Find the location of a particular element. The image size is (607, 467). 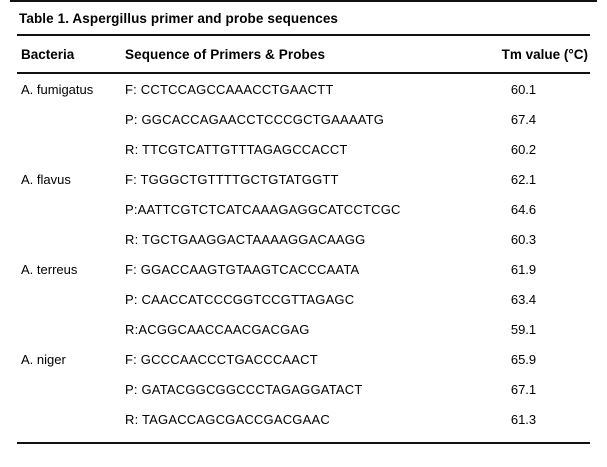

sequence-cell: R: TAGACCAGCGACCGACGAAC is located at coordinates (227, 419).